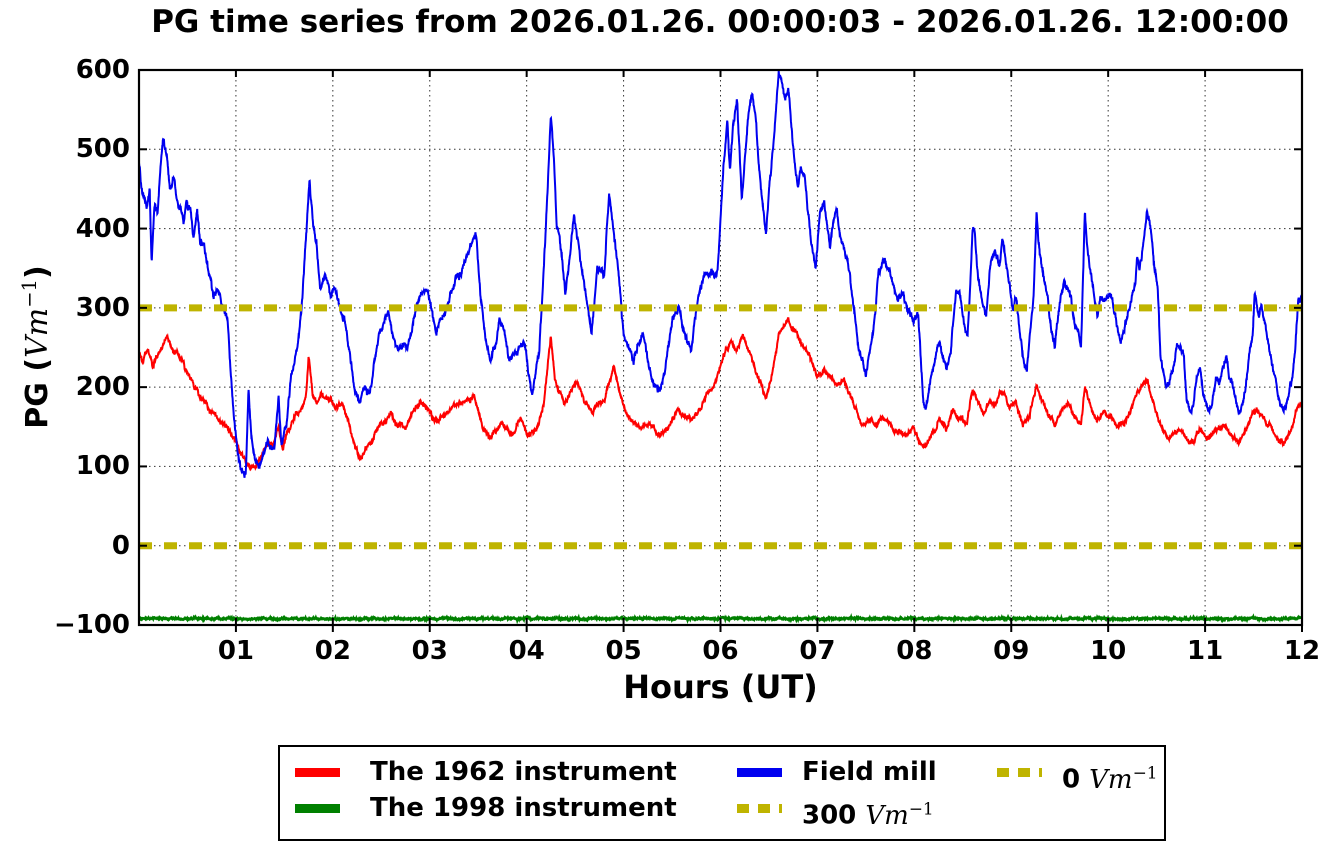 The image size is (1342, 844). I want to click on y-axis-label: PG (Vm−1), so click(32, 347).